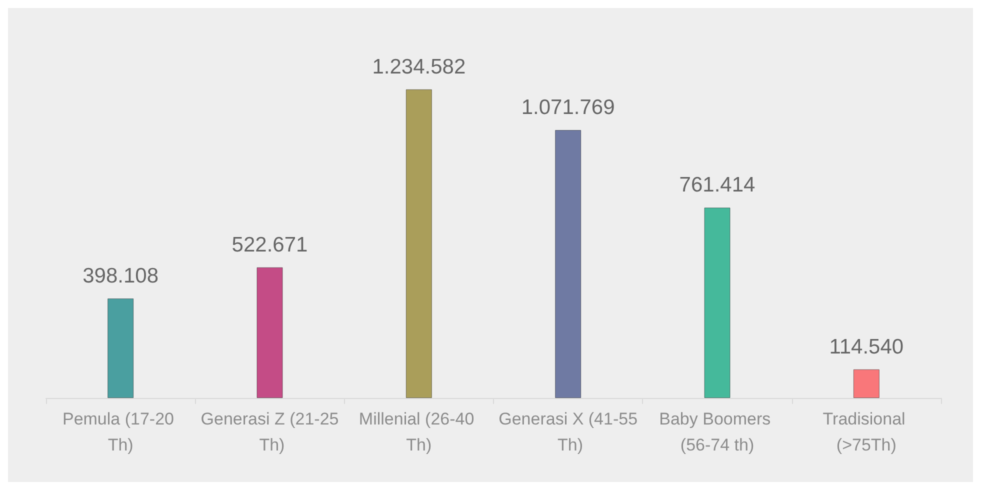 Image resolution: width=981 pixels, height=490 pixels. Describe the element at coordinates (120, 432) in the screenshot. I see `x-tick-label: Pemula (17-20 Th)` at that location.